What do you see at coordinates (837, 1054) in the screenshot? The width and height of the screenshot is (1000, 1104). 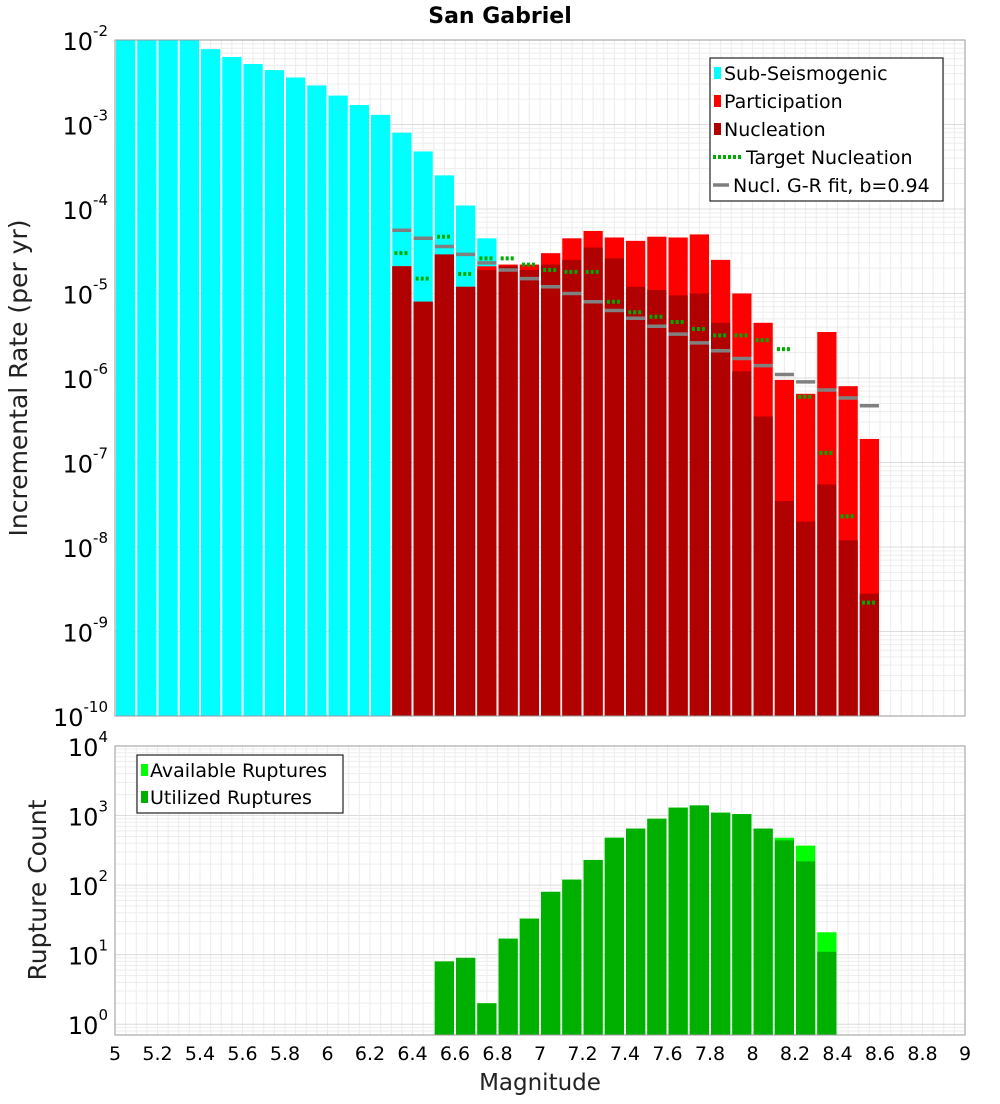 I see `x-tick-label: 8.4` at bounding box center [837, 1054].